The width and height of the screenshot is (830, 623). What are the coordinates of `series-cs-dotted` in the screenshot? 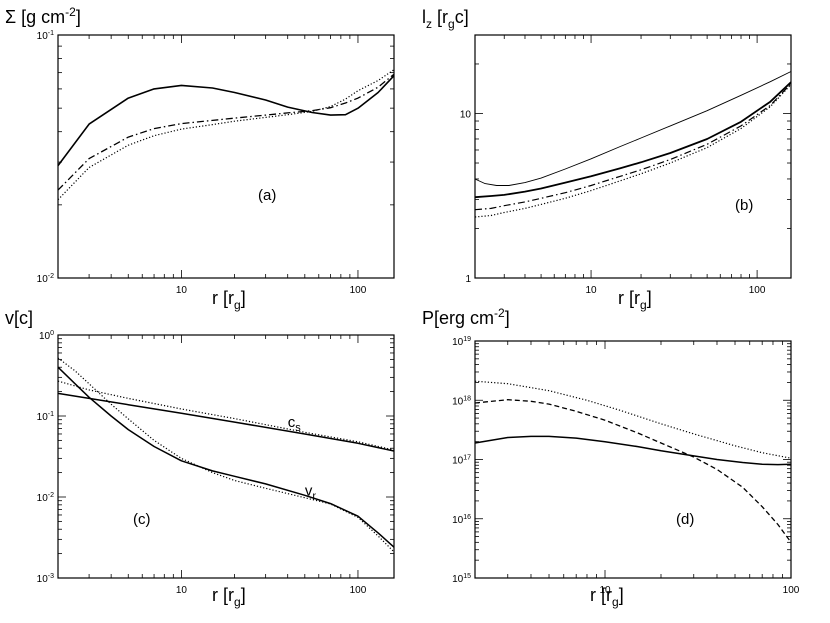 It's located at (226, 415).